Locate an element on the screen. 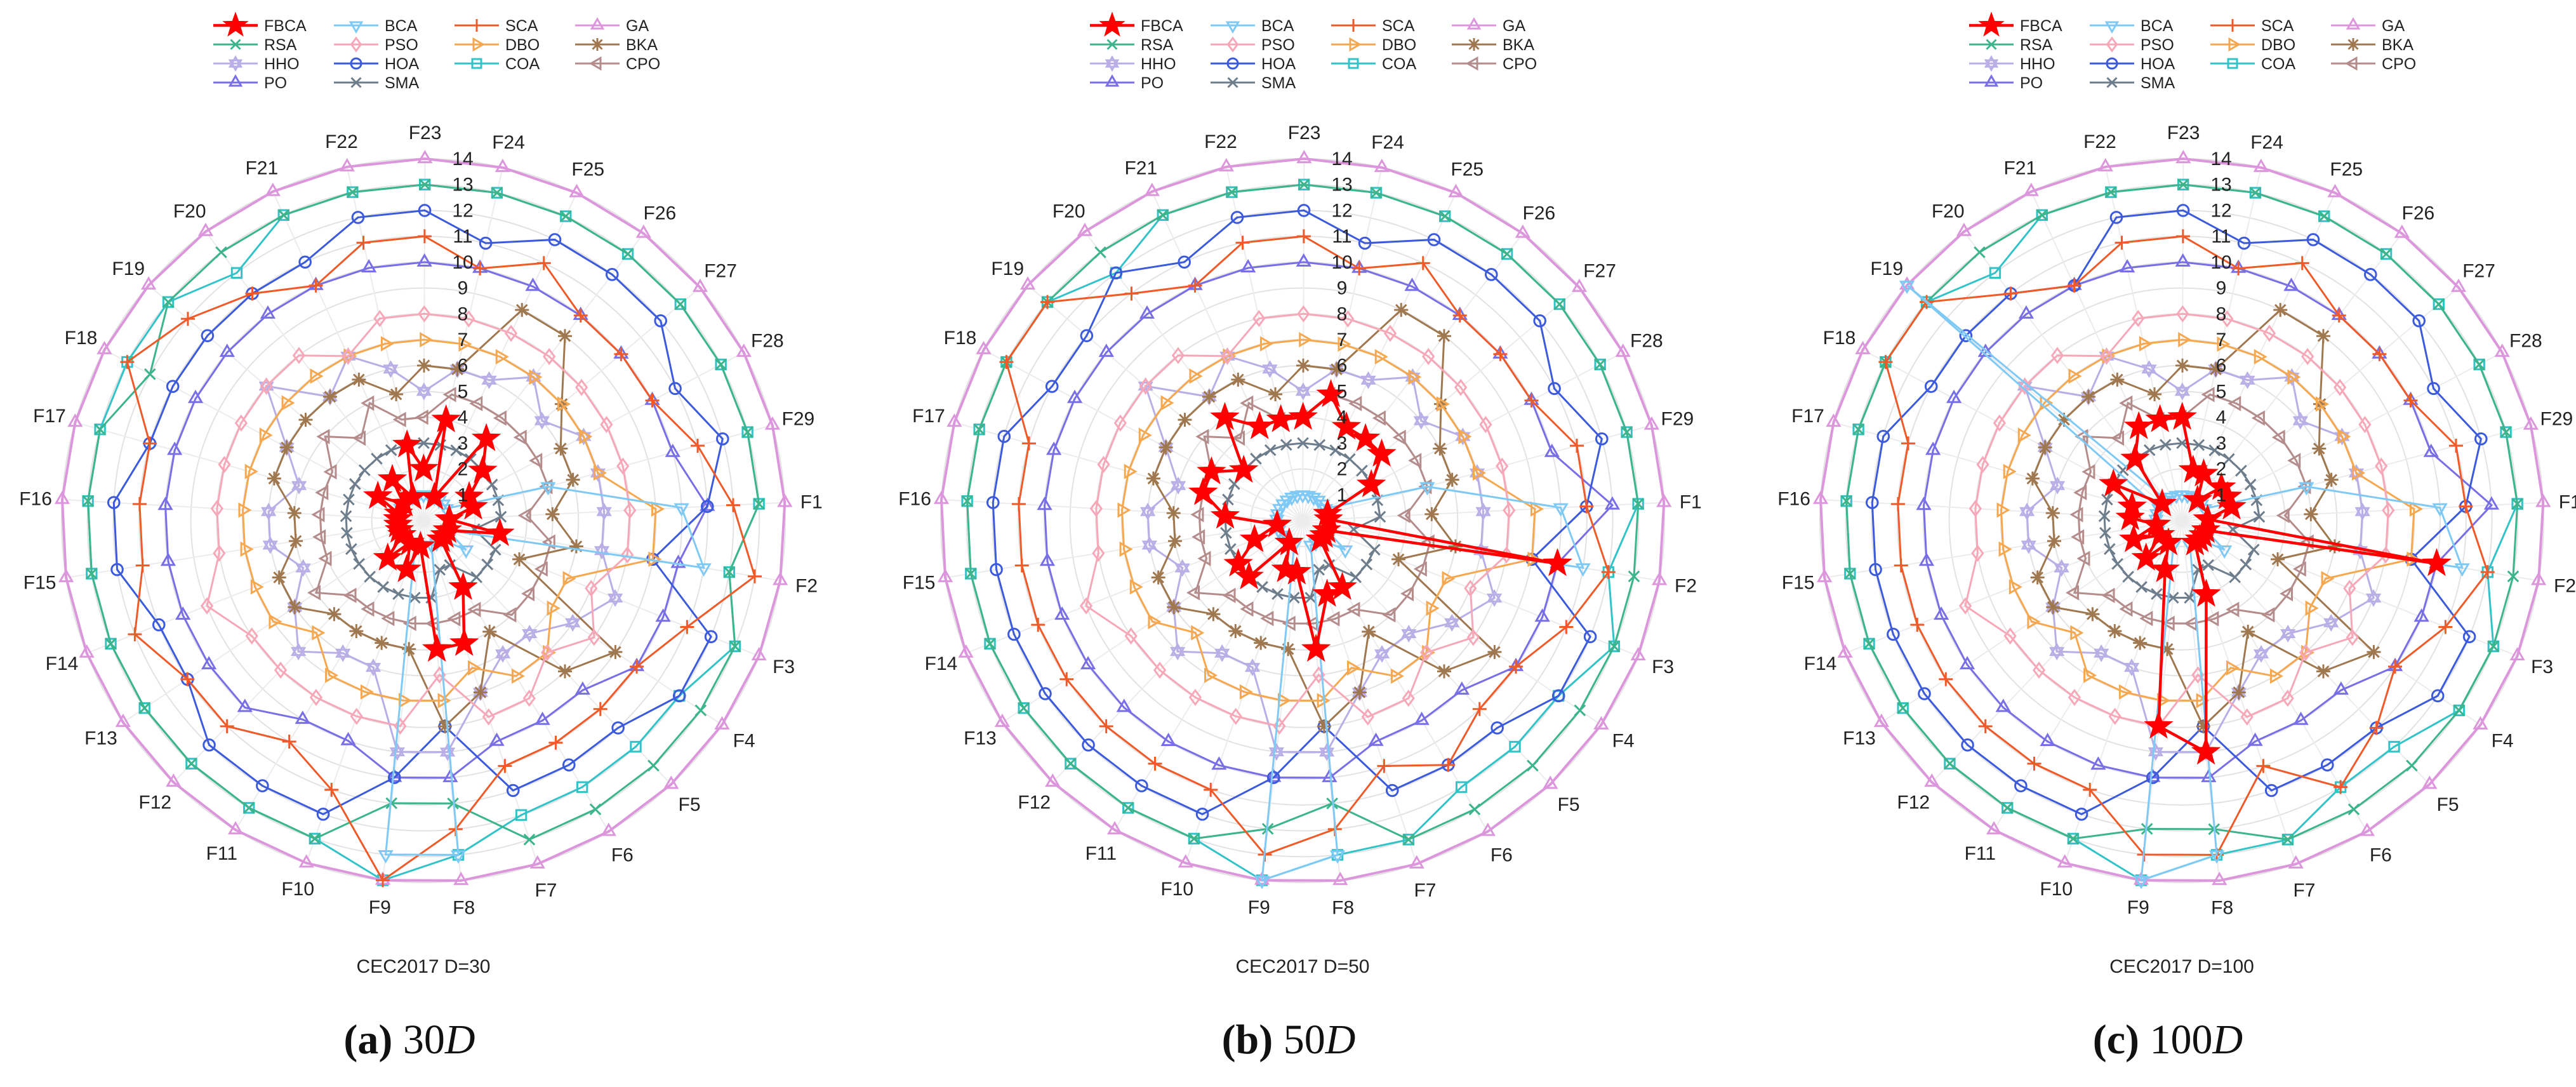 This screenshot has height=1087, width=2576. axis-label: F6 is located at coordinates (622, 855).